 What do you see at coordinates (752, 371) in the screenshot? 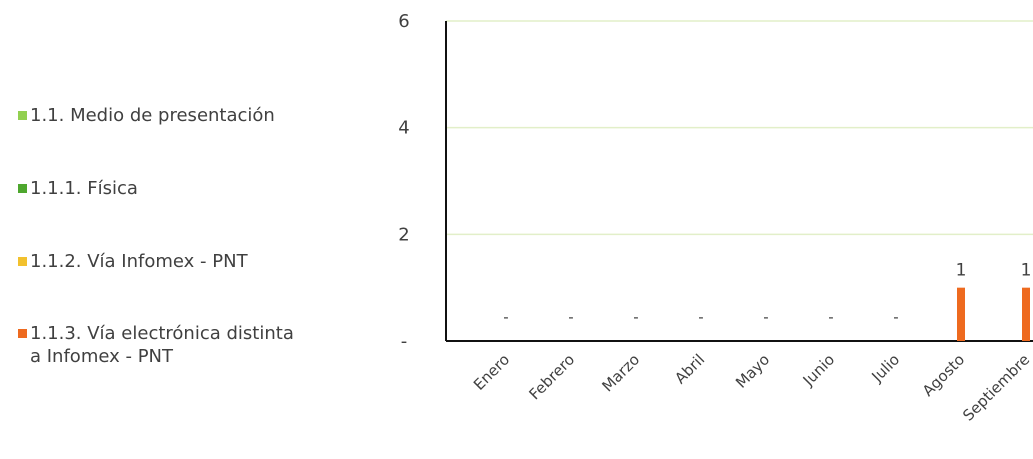
I see `x-tick-label: Mayo` at bounding box center [752, 371].